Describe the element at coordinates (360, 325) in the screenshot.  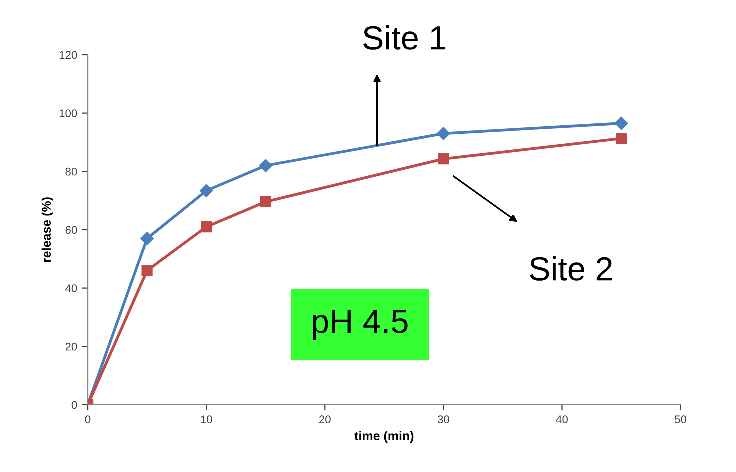
I see `annotation: pH 4.5` at that location.